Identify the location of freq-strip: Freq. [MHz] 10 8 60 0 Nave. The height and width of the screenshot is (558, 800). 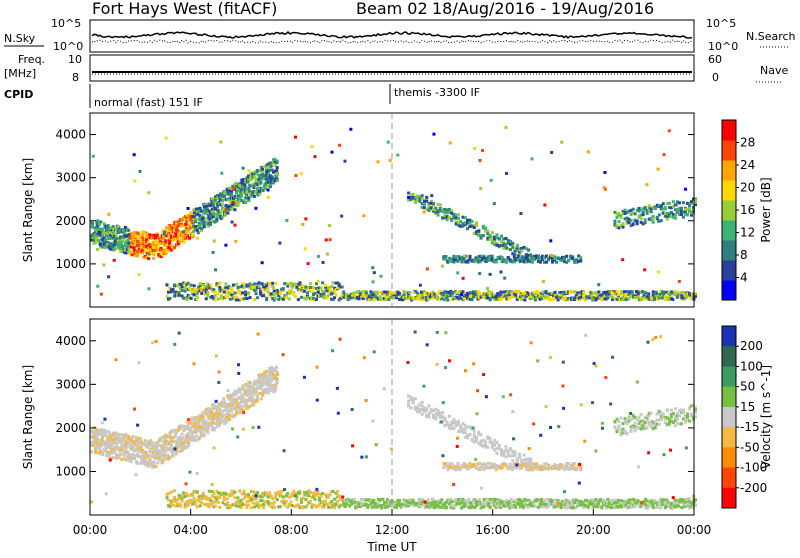
(396, 68).